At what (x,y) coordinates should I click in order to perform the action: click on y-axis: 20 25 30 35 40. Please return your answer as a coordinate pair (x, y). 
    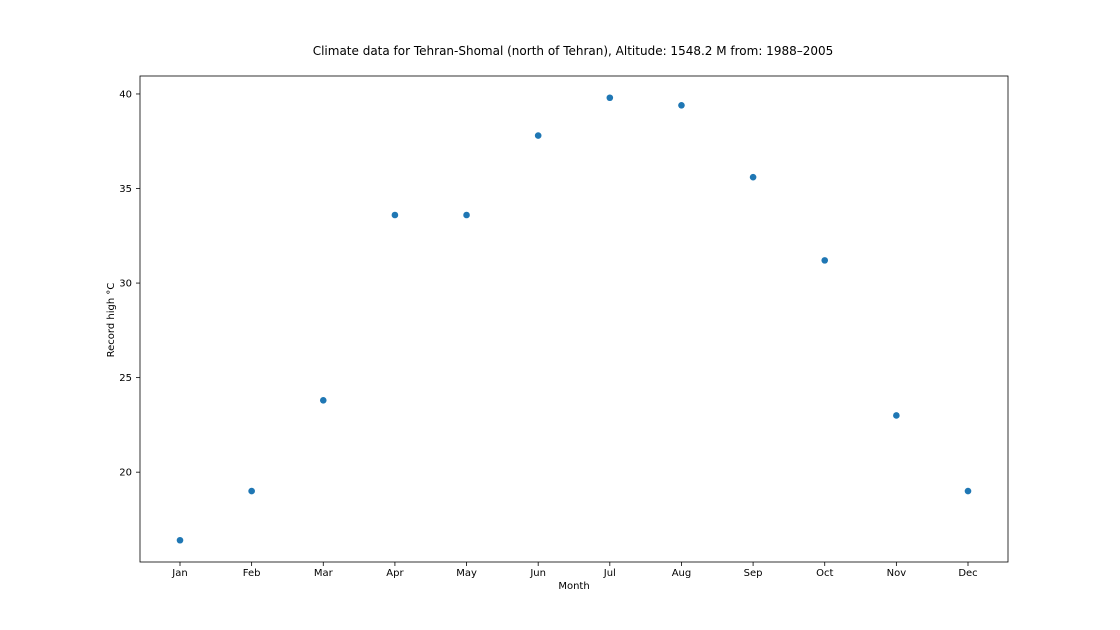
    Looking at the image, I should click on (129, 284).